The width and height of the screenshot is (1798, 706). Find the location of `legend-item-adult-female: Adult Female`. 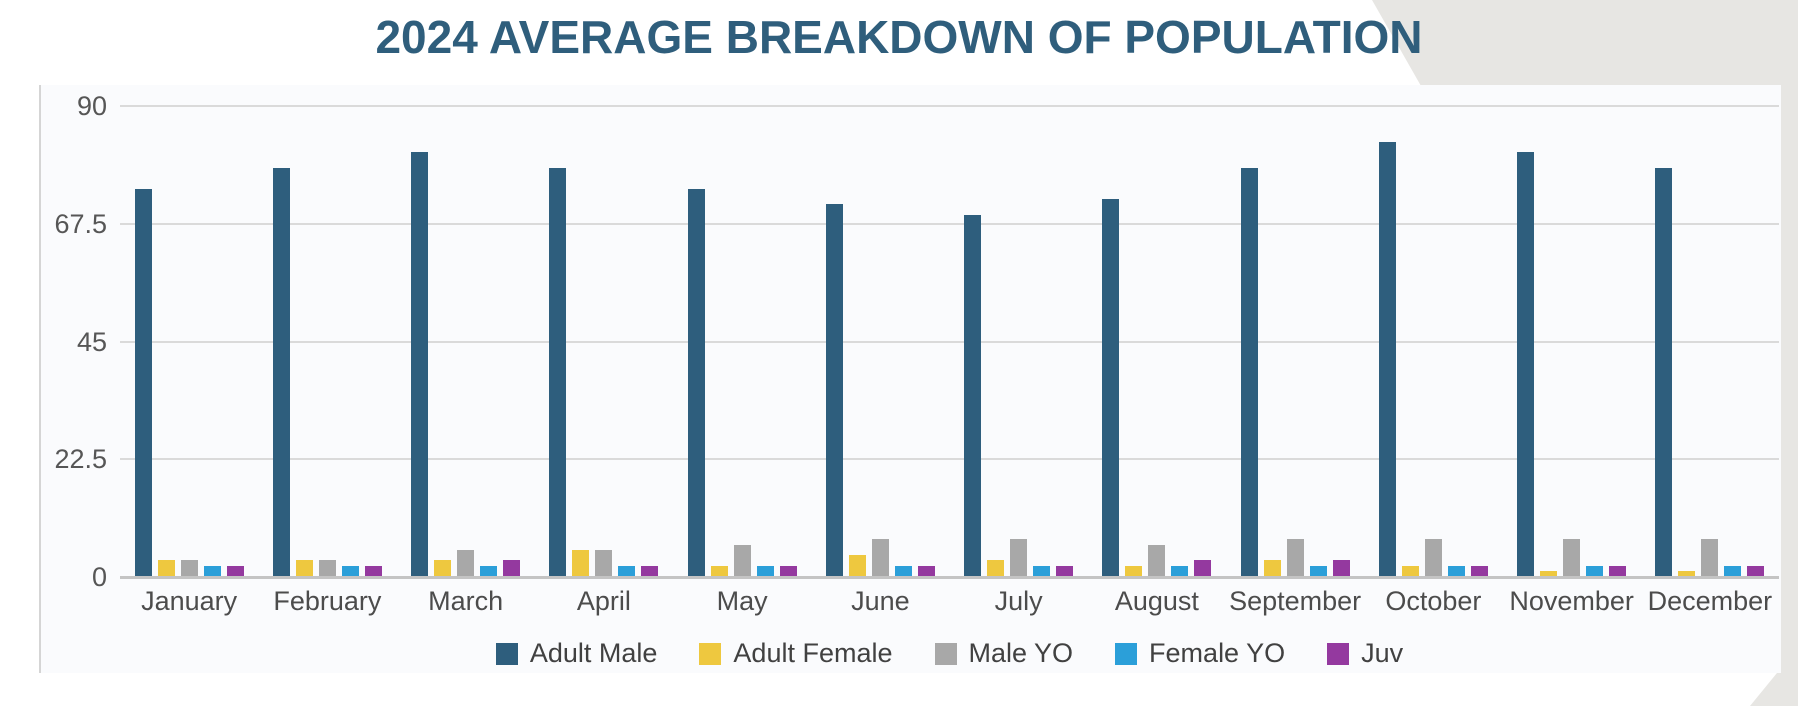

legend-item-adult-female: Adult Female is located at coordinates (796, 653).